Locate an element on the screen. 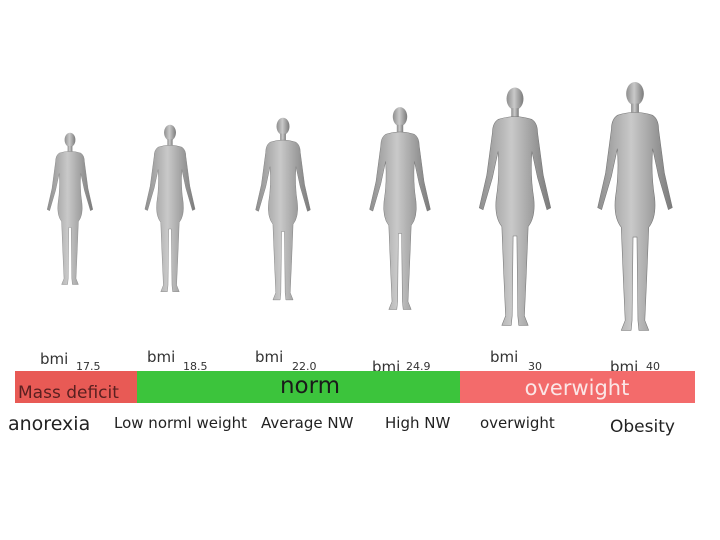 This screenshot has height=540, width=720. band-label: overwight is located at coordinates (577, 388).